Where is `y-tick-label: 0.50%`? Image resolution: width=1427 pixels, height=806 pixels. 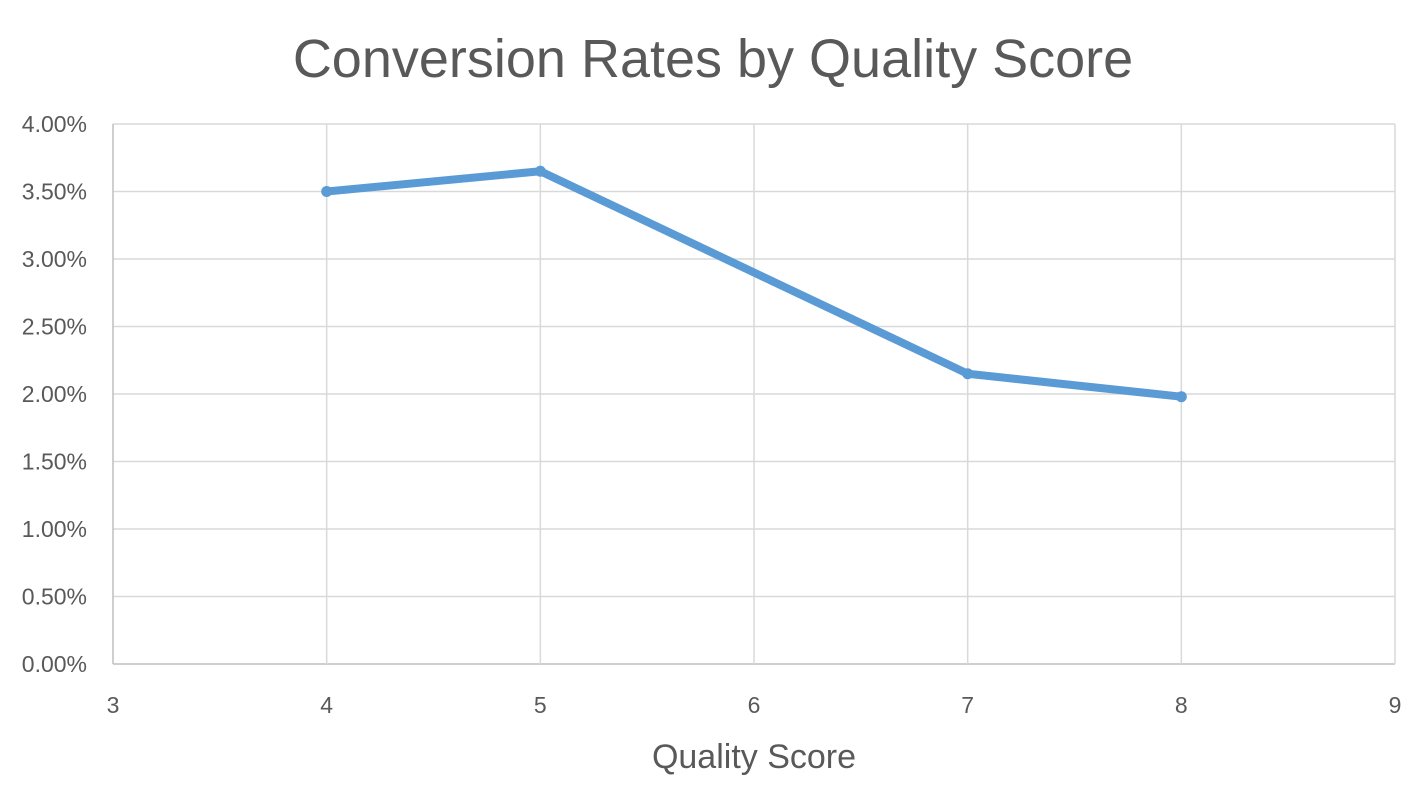 y-tick-label: 0.50% is located at coordinates (54, 597).